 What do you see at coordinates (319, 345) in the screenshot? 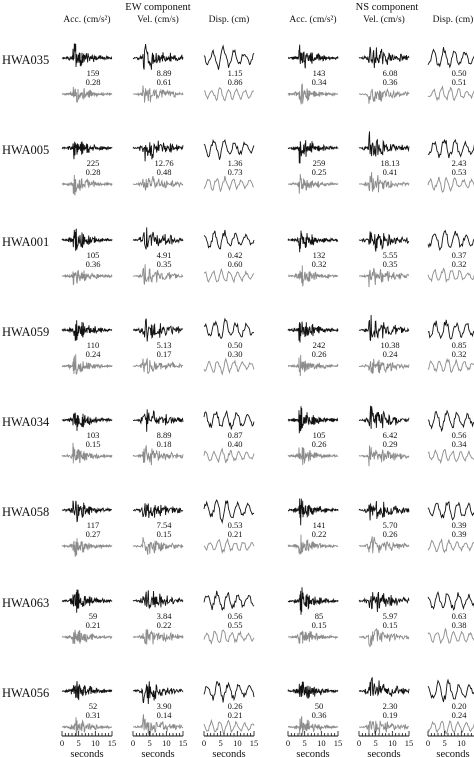
I see `peak-value: 242` at bounding box center [319, 345].